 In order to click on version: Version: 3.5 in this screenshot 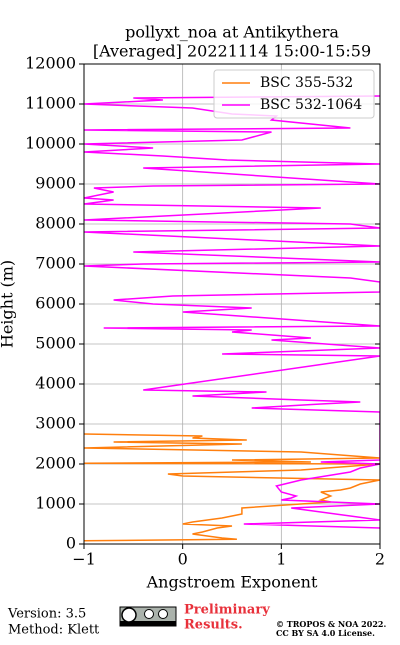, I will do `click(46, 614)`.